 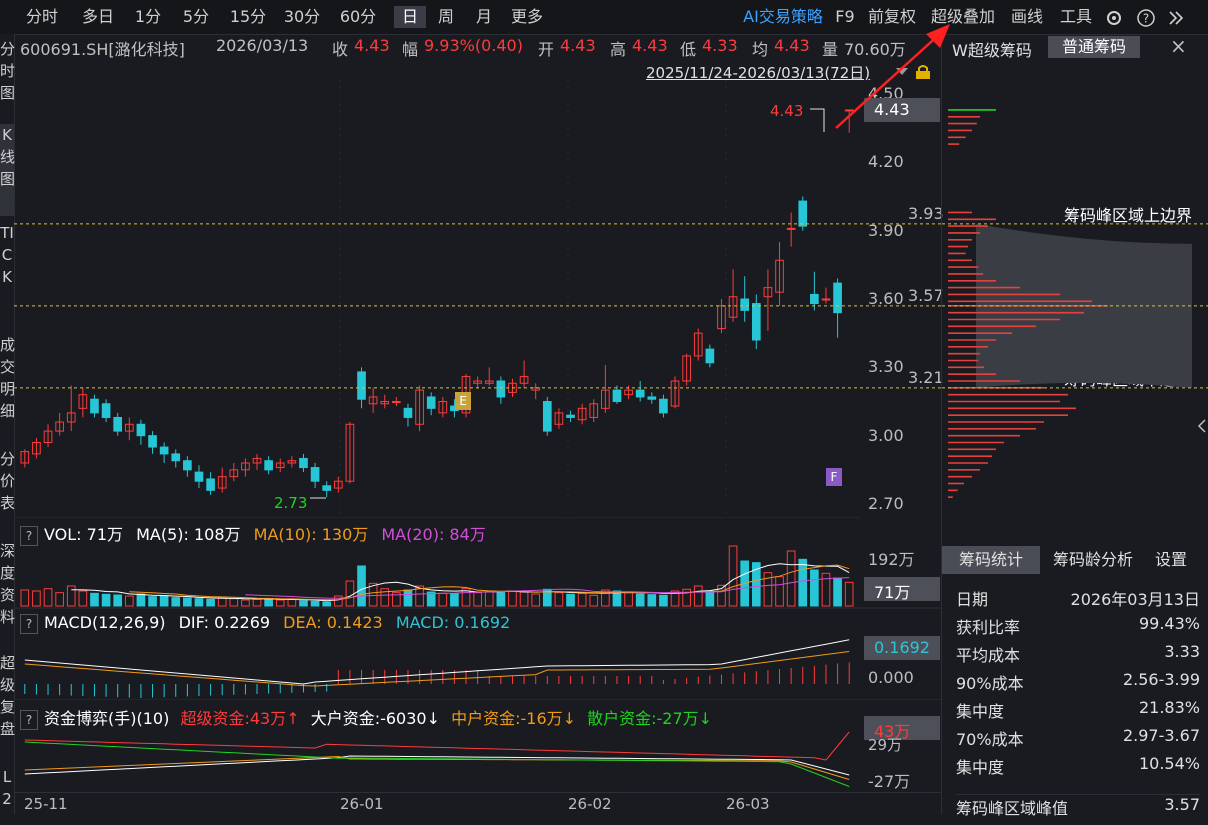 I want to click on last-price-callout-text: 4.43, so click(x=787, y=111).